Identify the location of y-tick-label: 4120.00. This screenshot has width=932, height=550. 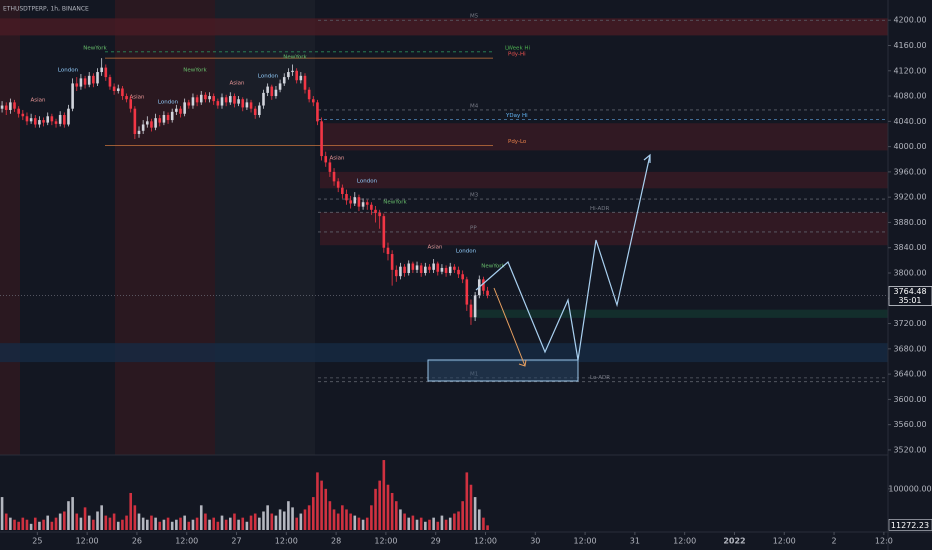
(909, 70).